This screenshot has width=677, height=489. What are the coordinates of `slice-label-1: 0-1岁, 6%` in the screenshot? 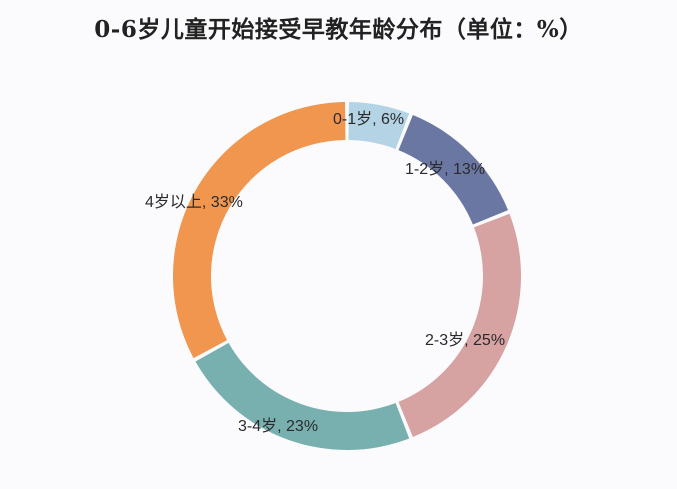 It's located at (368, 119).